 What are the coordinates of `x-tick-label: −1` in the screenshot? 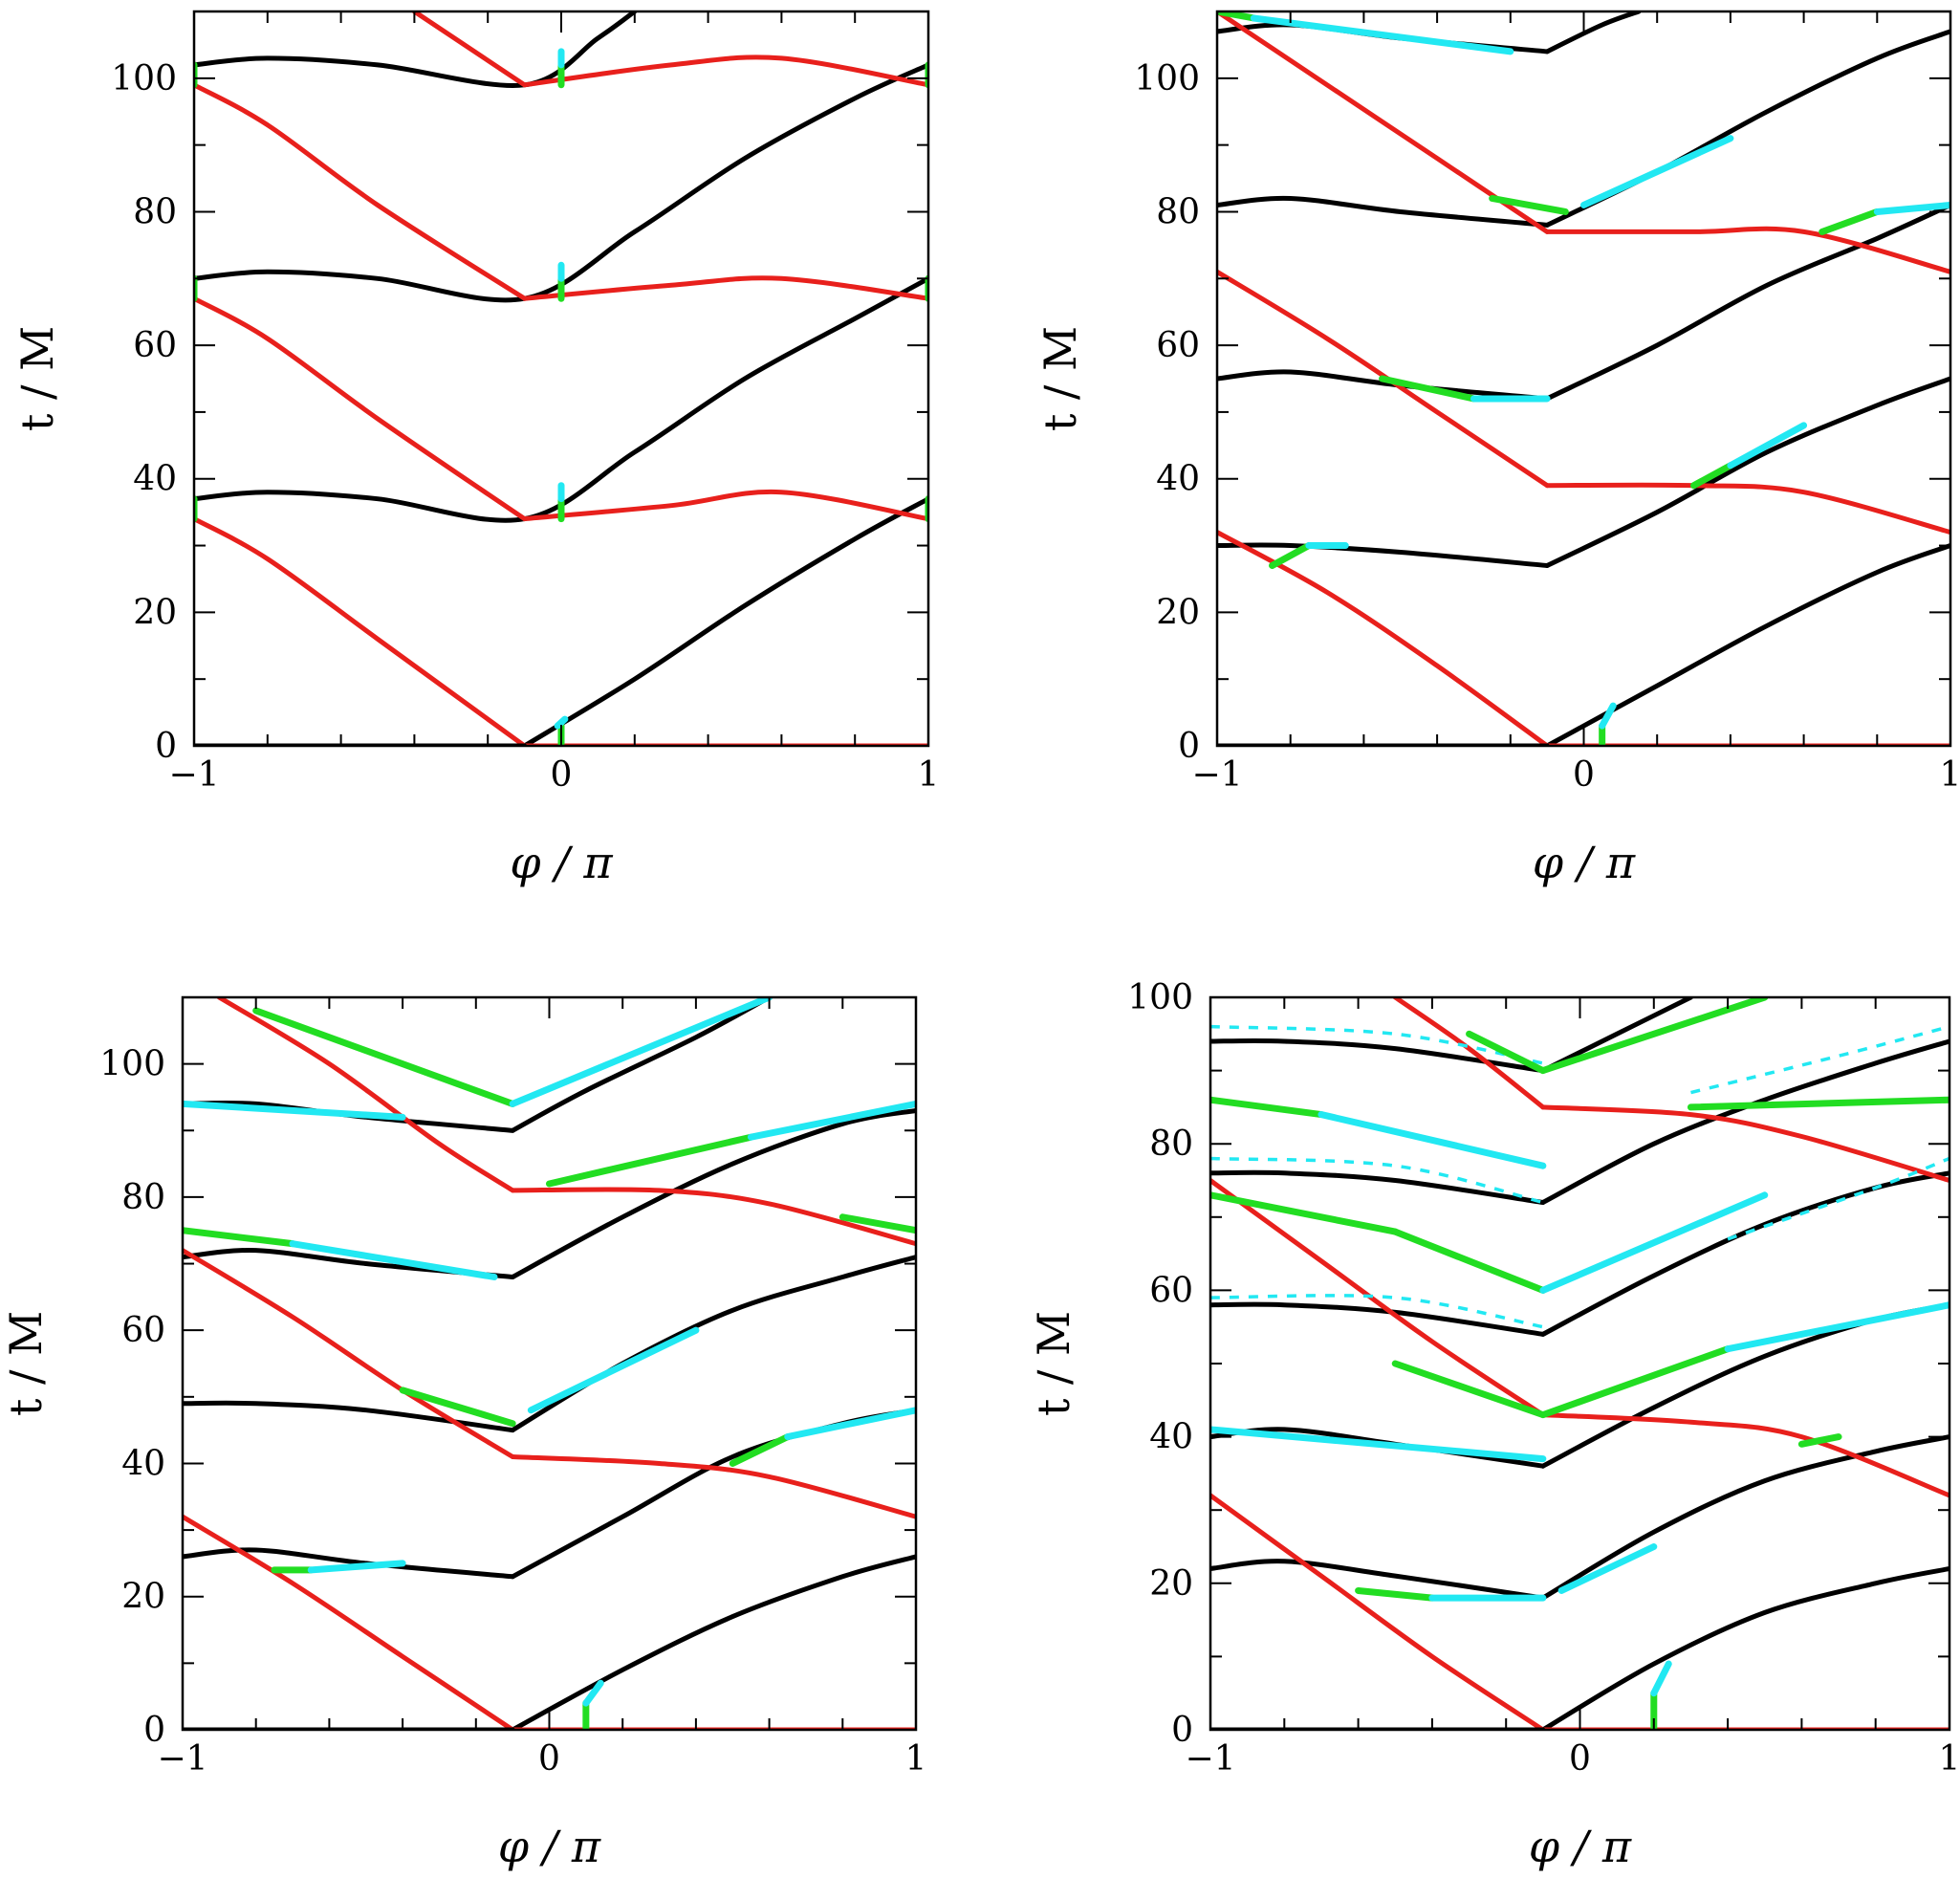 It's located at (1210, 1759).